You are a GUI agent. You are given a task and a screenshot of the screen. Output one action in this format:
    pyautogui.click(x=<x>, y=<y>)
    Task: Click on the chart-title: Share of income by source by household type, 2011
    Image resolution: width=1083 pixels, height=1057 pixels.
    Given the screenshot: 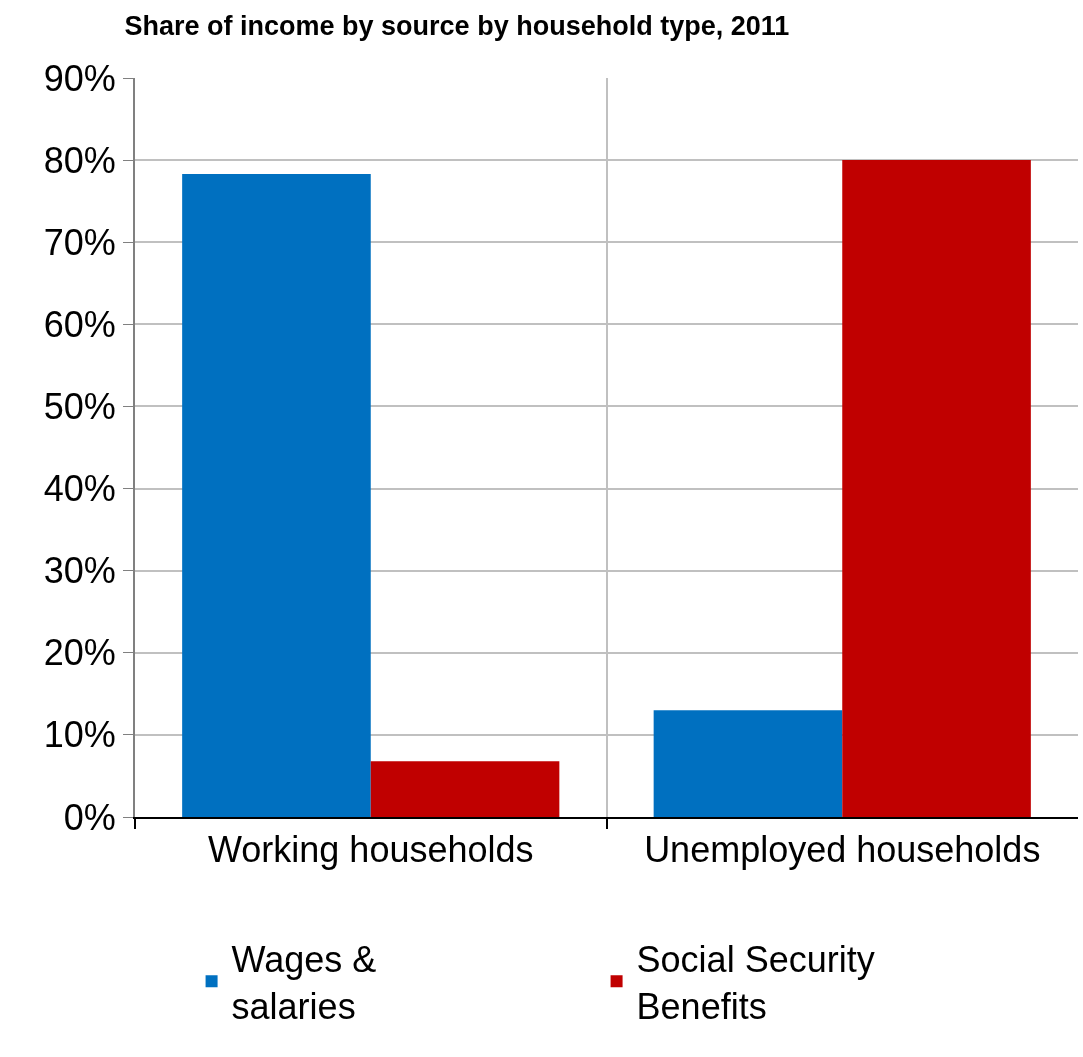 What is the action you would take?
    pyautogui.click(x=457, y=25)
    